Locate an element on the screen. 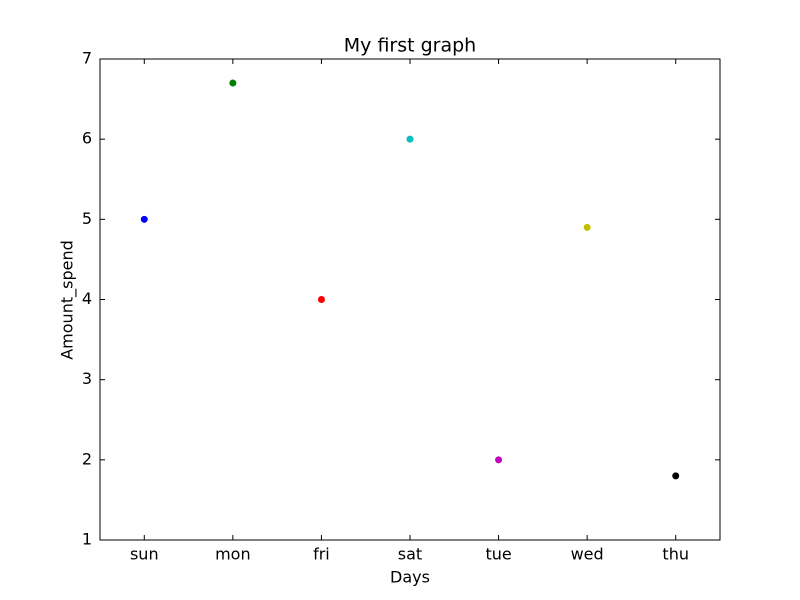 This screenshot has height=600, width=800. y-tick-label: 6 is located at coordinates (87, 138).